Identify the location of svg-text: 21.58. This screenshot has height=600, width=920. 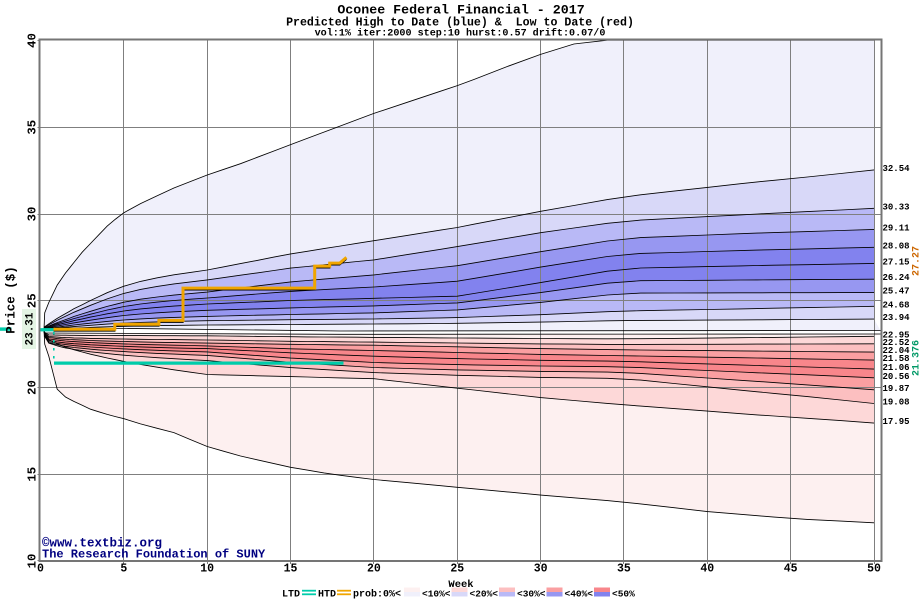
(896, 359).